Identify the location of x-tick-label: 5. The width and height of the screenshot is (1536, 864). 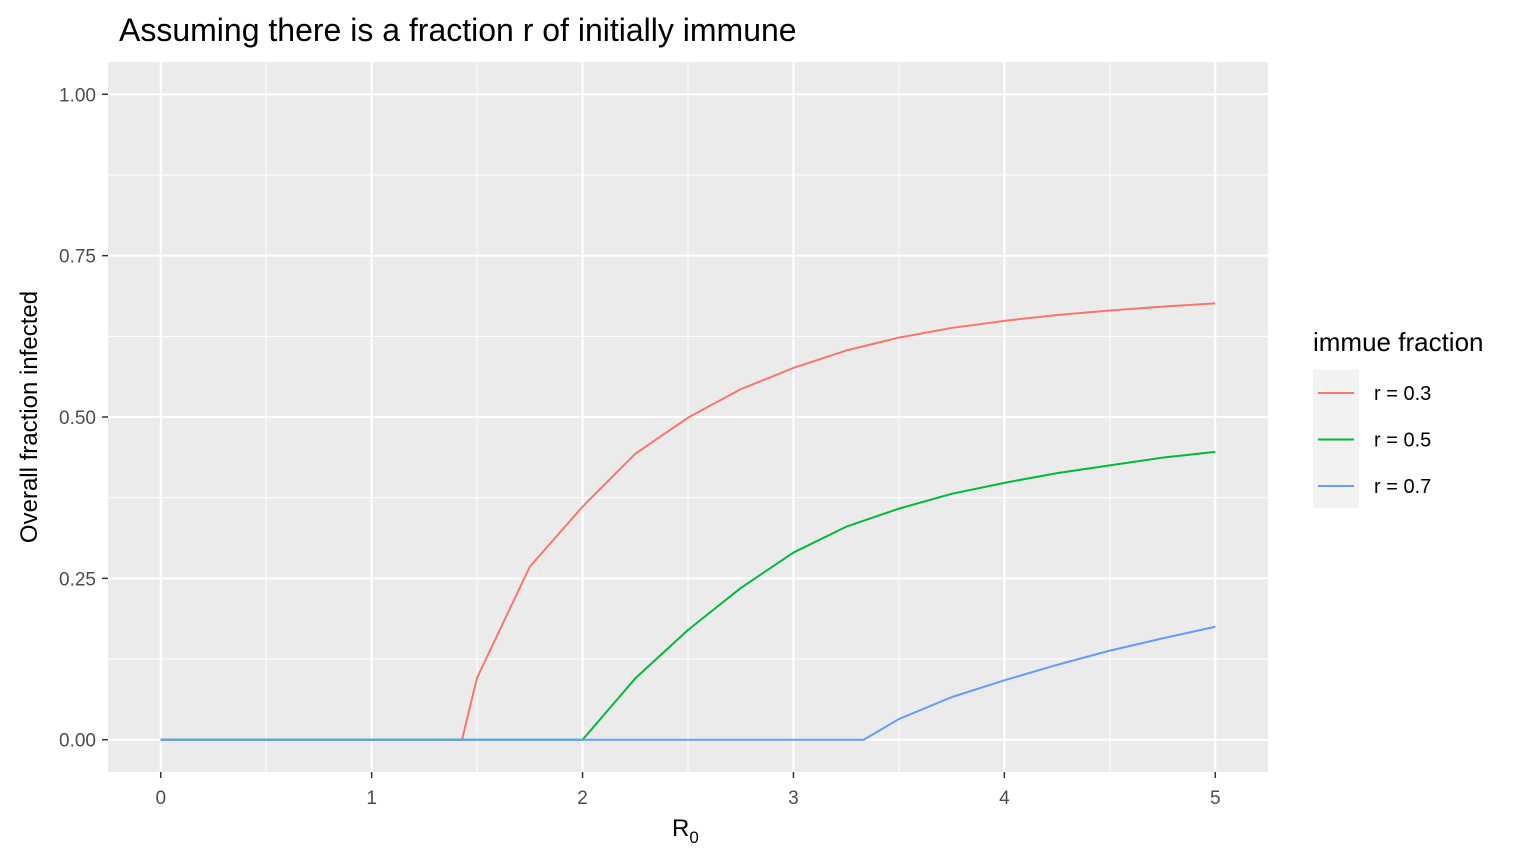
(1215, 798).